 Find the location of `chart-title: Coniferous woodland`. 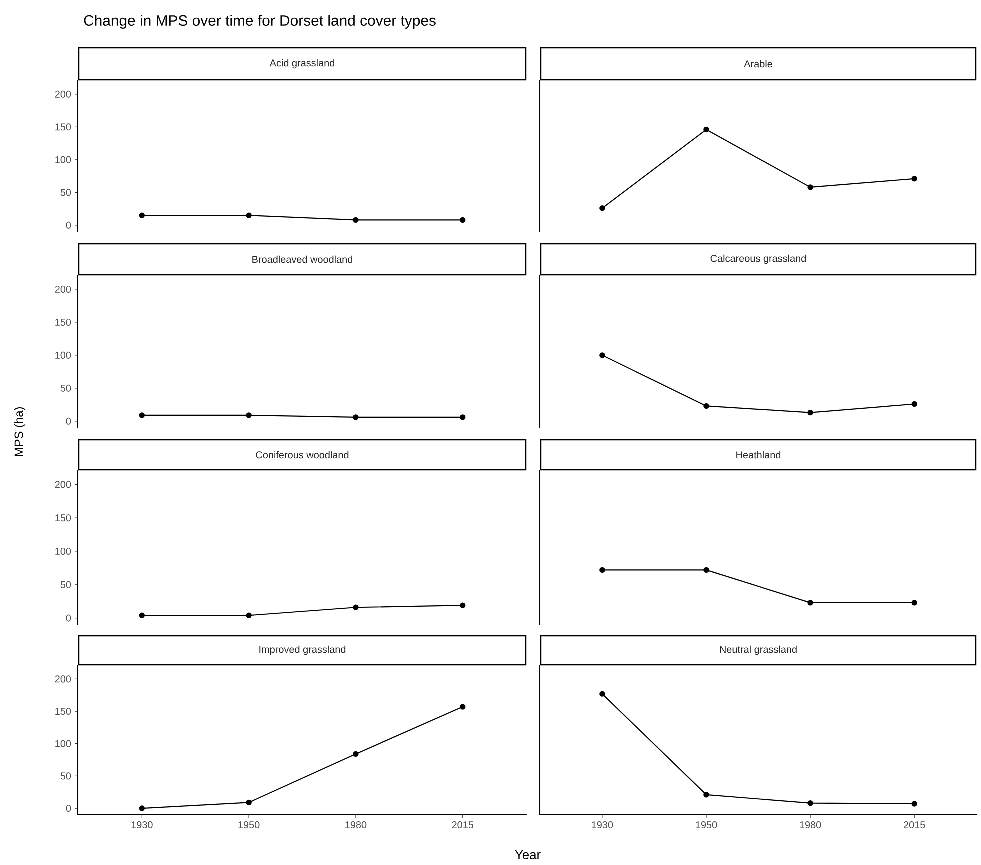

chart-title: Coniferous woodland is located at coordinates (302, 455).